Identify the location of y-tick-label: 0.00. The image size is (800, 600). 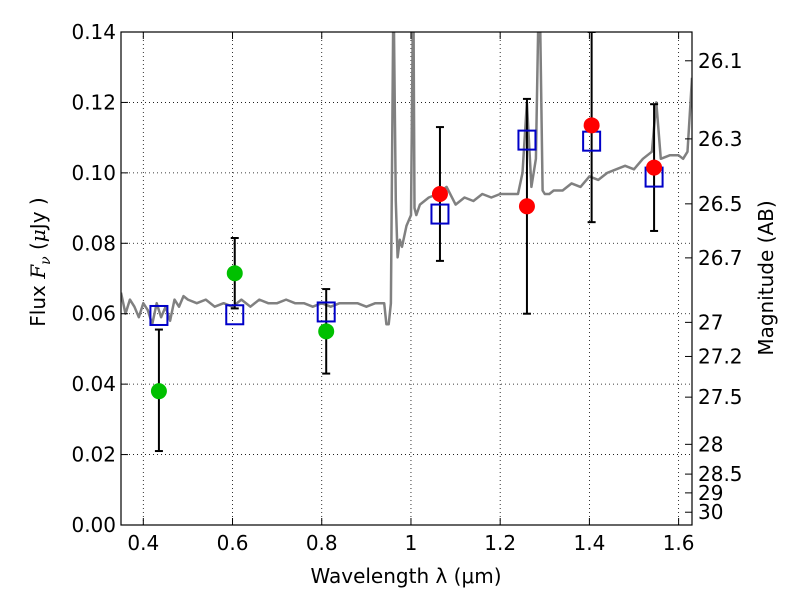
(93, 525).